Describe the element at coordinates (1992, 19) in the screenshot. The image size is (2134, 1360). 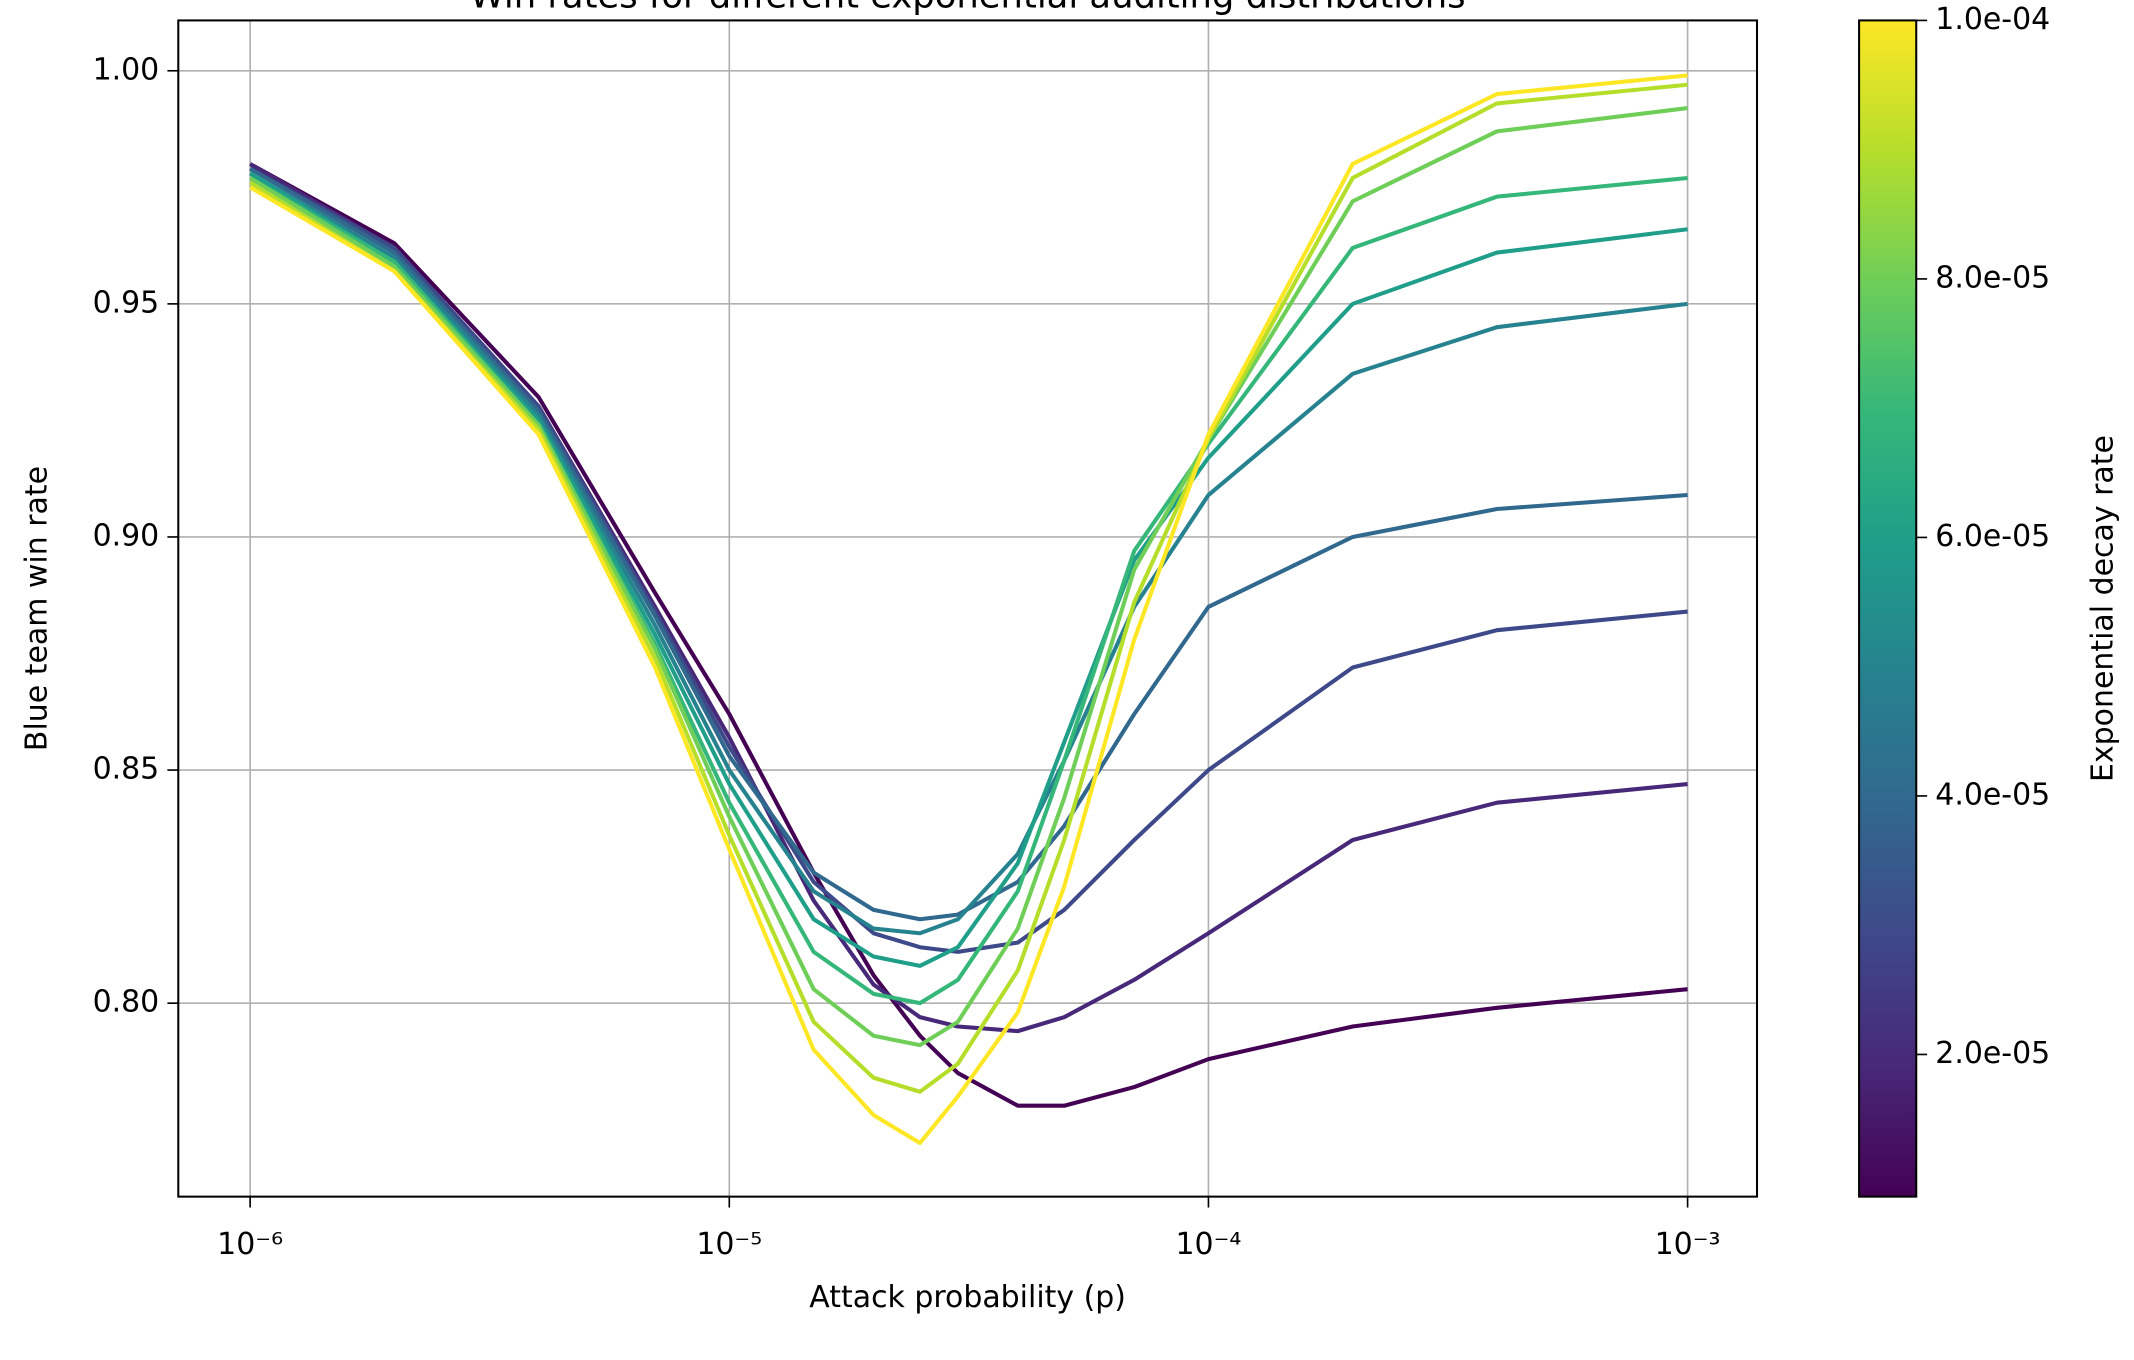
I see `colorbar-tick-label: 1.0e-04` at that location.